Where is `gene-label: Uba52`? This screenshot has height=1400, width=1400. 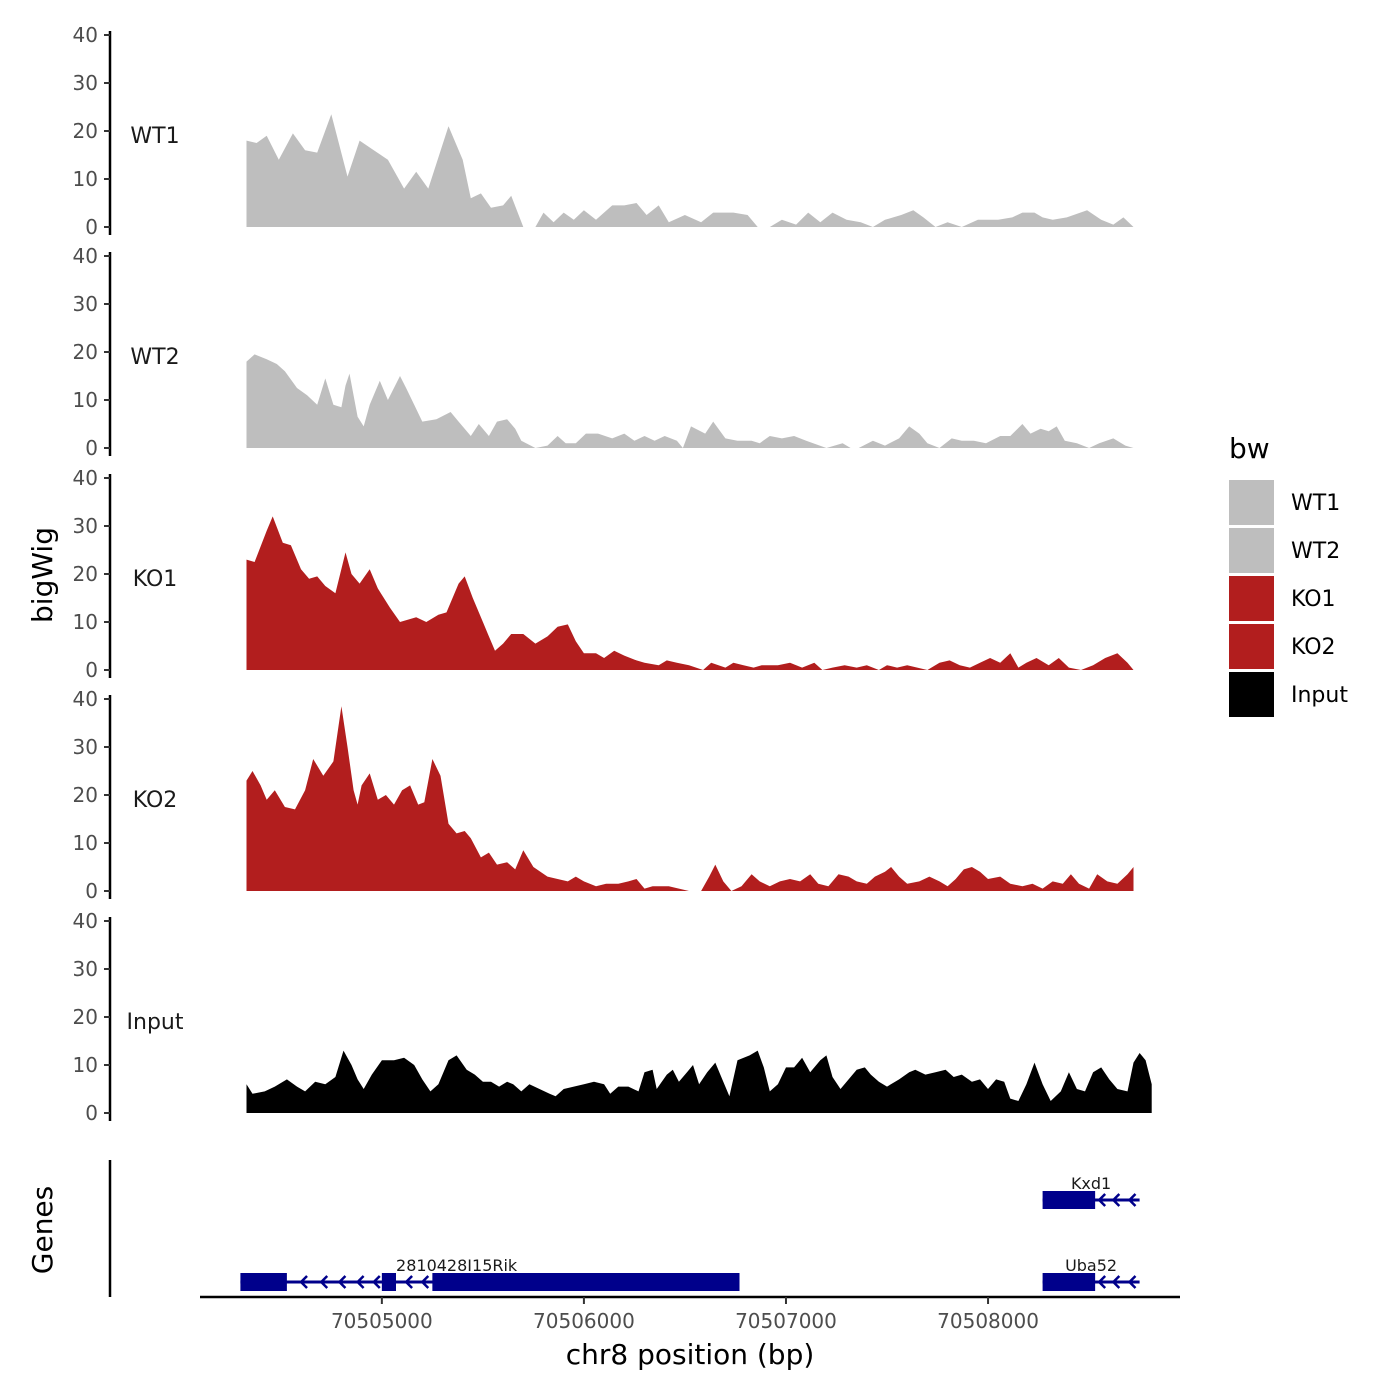 gene-label: Uba52 is located at coordinates (1091, 1265).